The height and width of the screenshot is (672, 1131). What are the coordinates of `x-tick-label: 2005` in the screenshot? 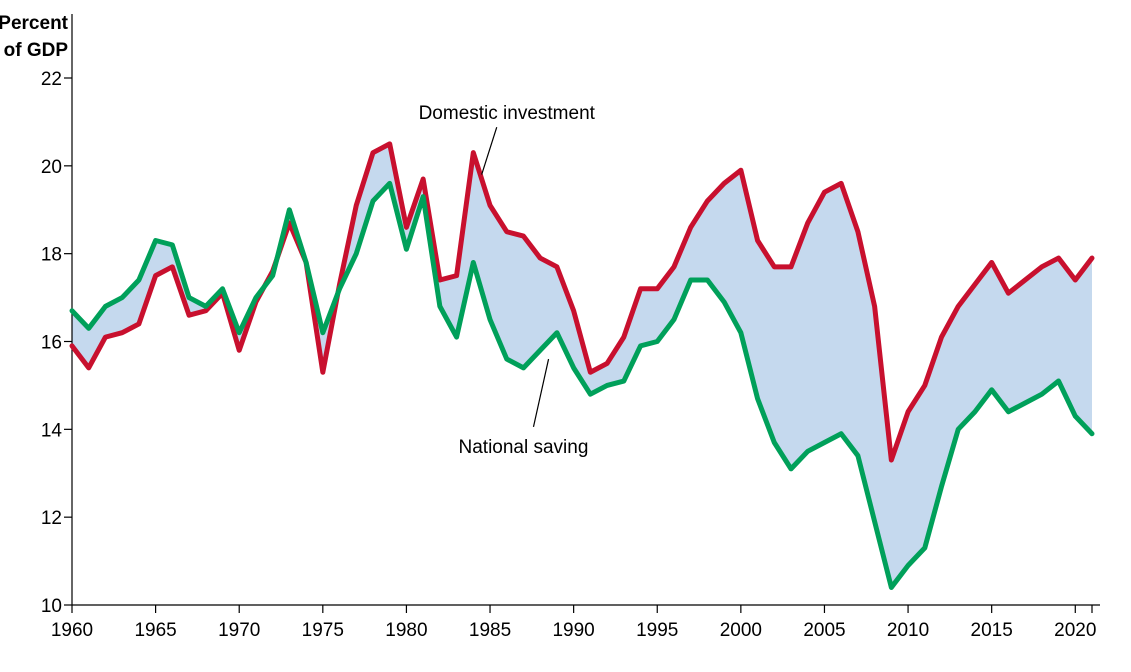 It's located at (824, 630).